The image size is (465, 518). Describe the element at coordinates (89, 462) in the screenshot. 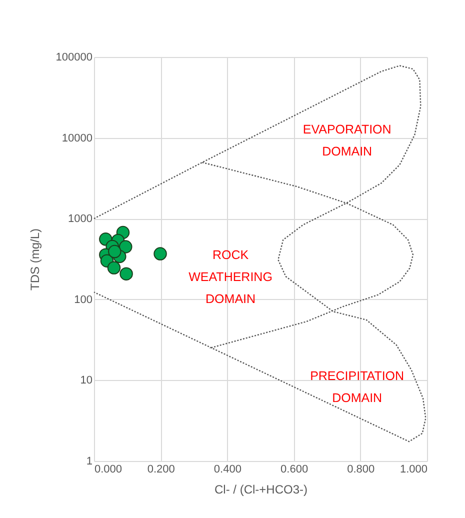

I see `y-tick-label: 1` at that location.